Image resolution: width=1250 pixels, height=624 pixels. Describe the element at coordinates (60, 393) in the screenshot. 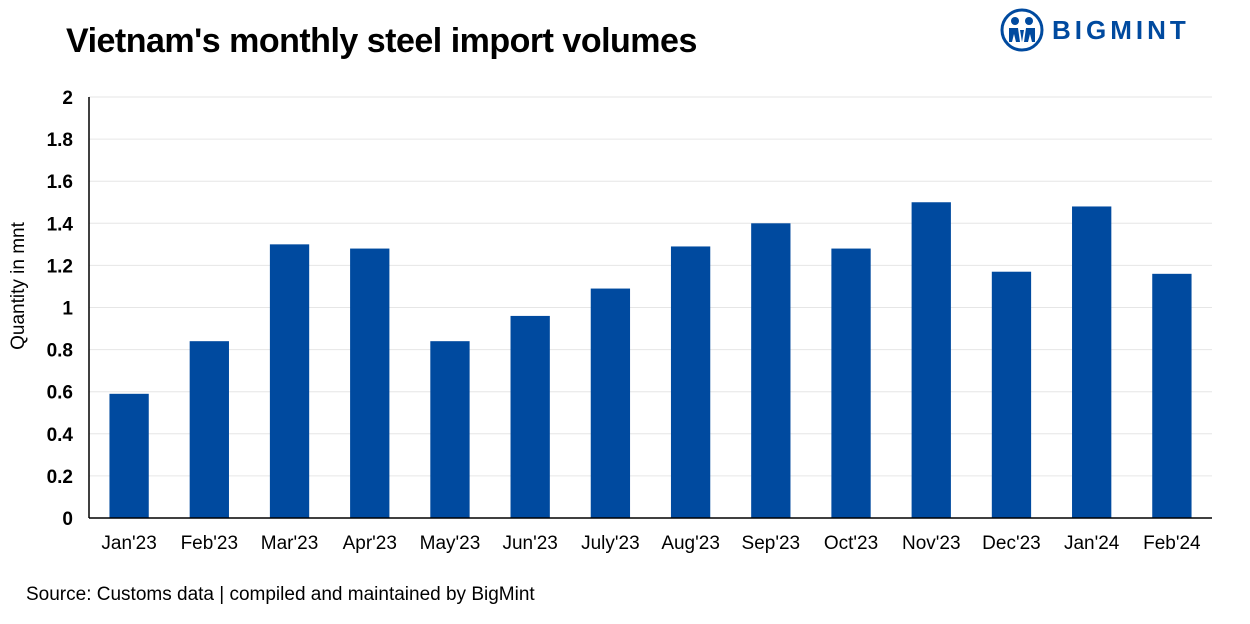

I see `y-tick-label: 0.6` at that location.